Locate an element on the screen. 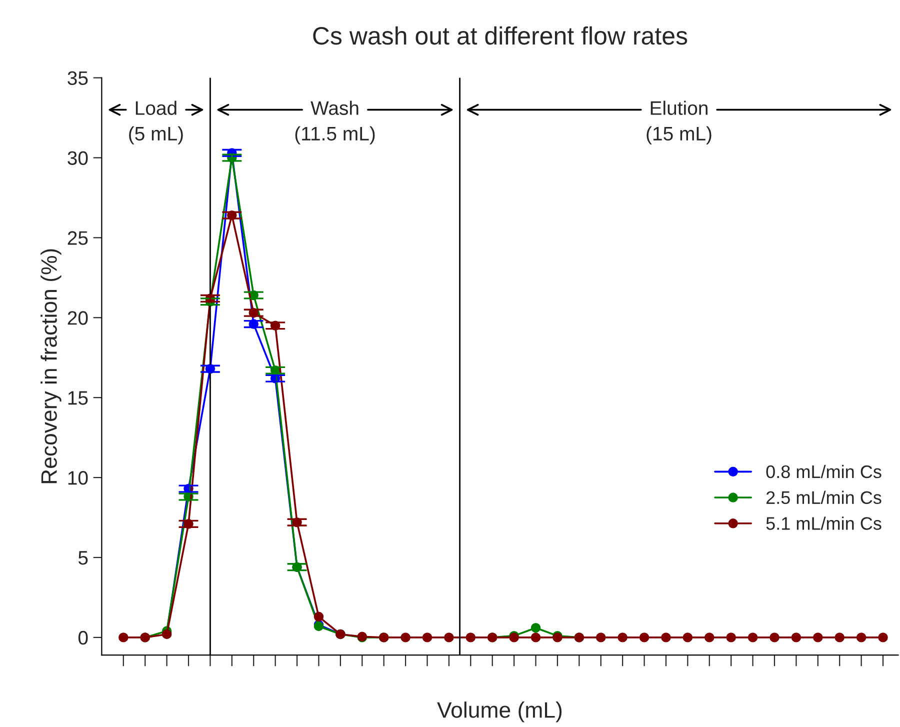 This screenshot has width=900, height=727. annotation: (5 mL) is located at coordinates (156, 135).